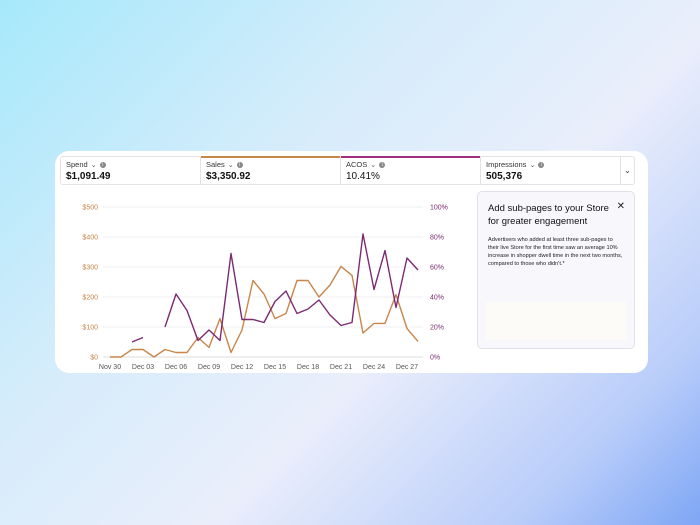 The height and width of the screenshot is (525, 700). Describe the element at coordinates (437, 298) in the screenshot. I see `y-right-tick-label: 40%` at that location.